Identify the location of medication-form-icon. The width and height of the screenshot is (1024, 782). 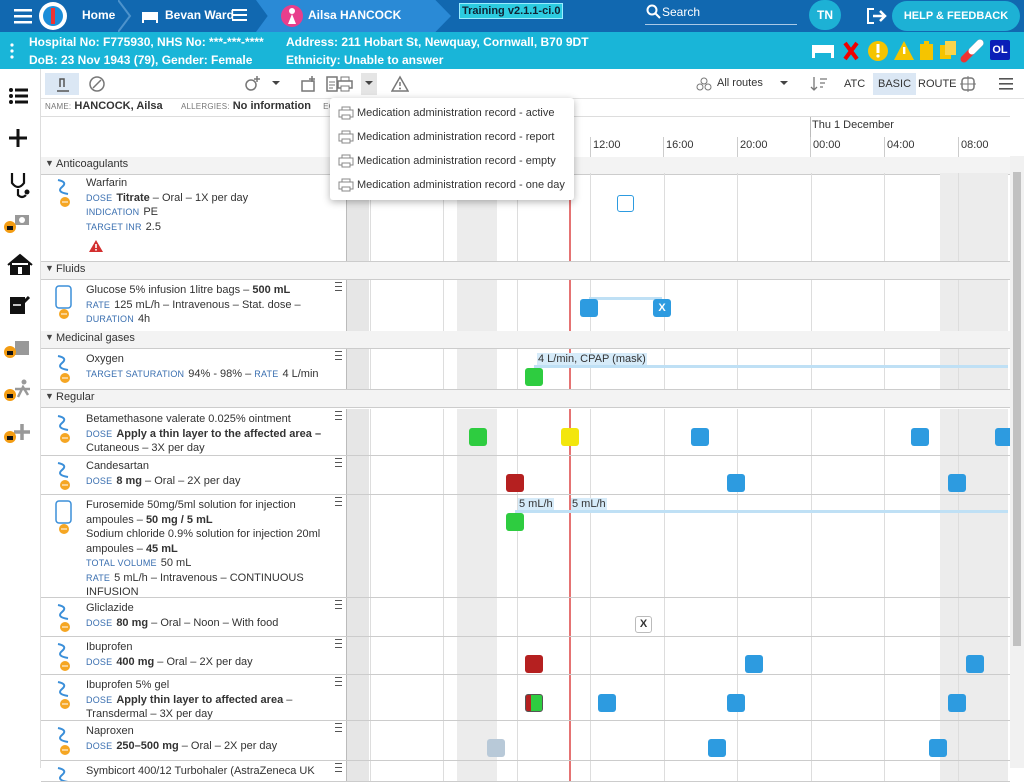
(63, 302).